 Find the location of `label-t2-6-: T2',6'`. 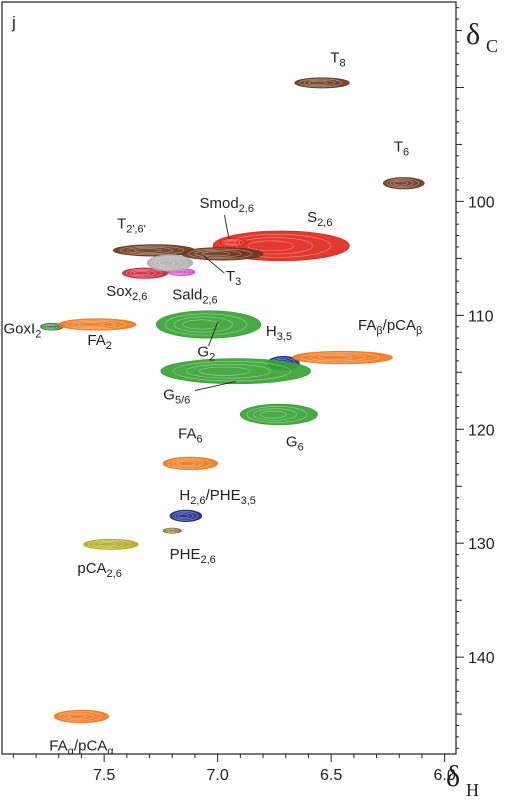

label-t2-6-: T2',6' is located at coordinates (131, 226).